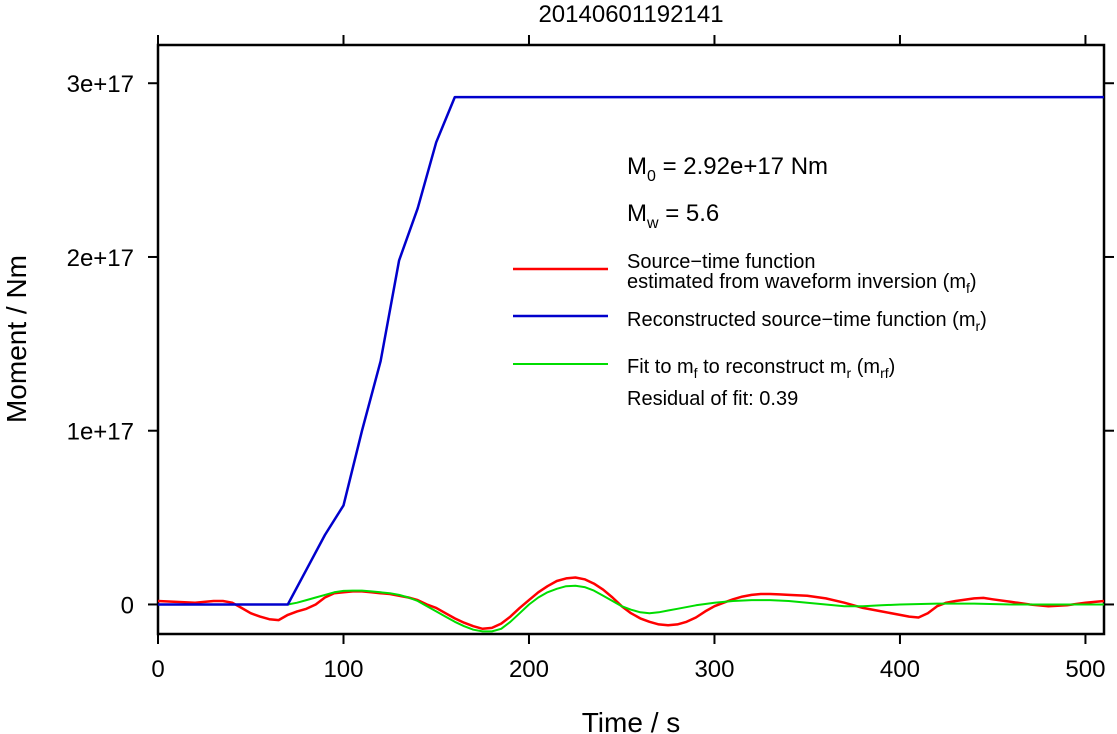 This screenshot has width=1117, height=734. Describe the element at coordinates (16, 339) in the screenshot. I see `y-axis-label: Moment / Nm` at that location.